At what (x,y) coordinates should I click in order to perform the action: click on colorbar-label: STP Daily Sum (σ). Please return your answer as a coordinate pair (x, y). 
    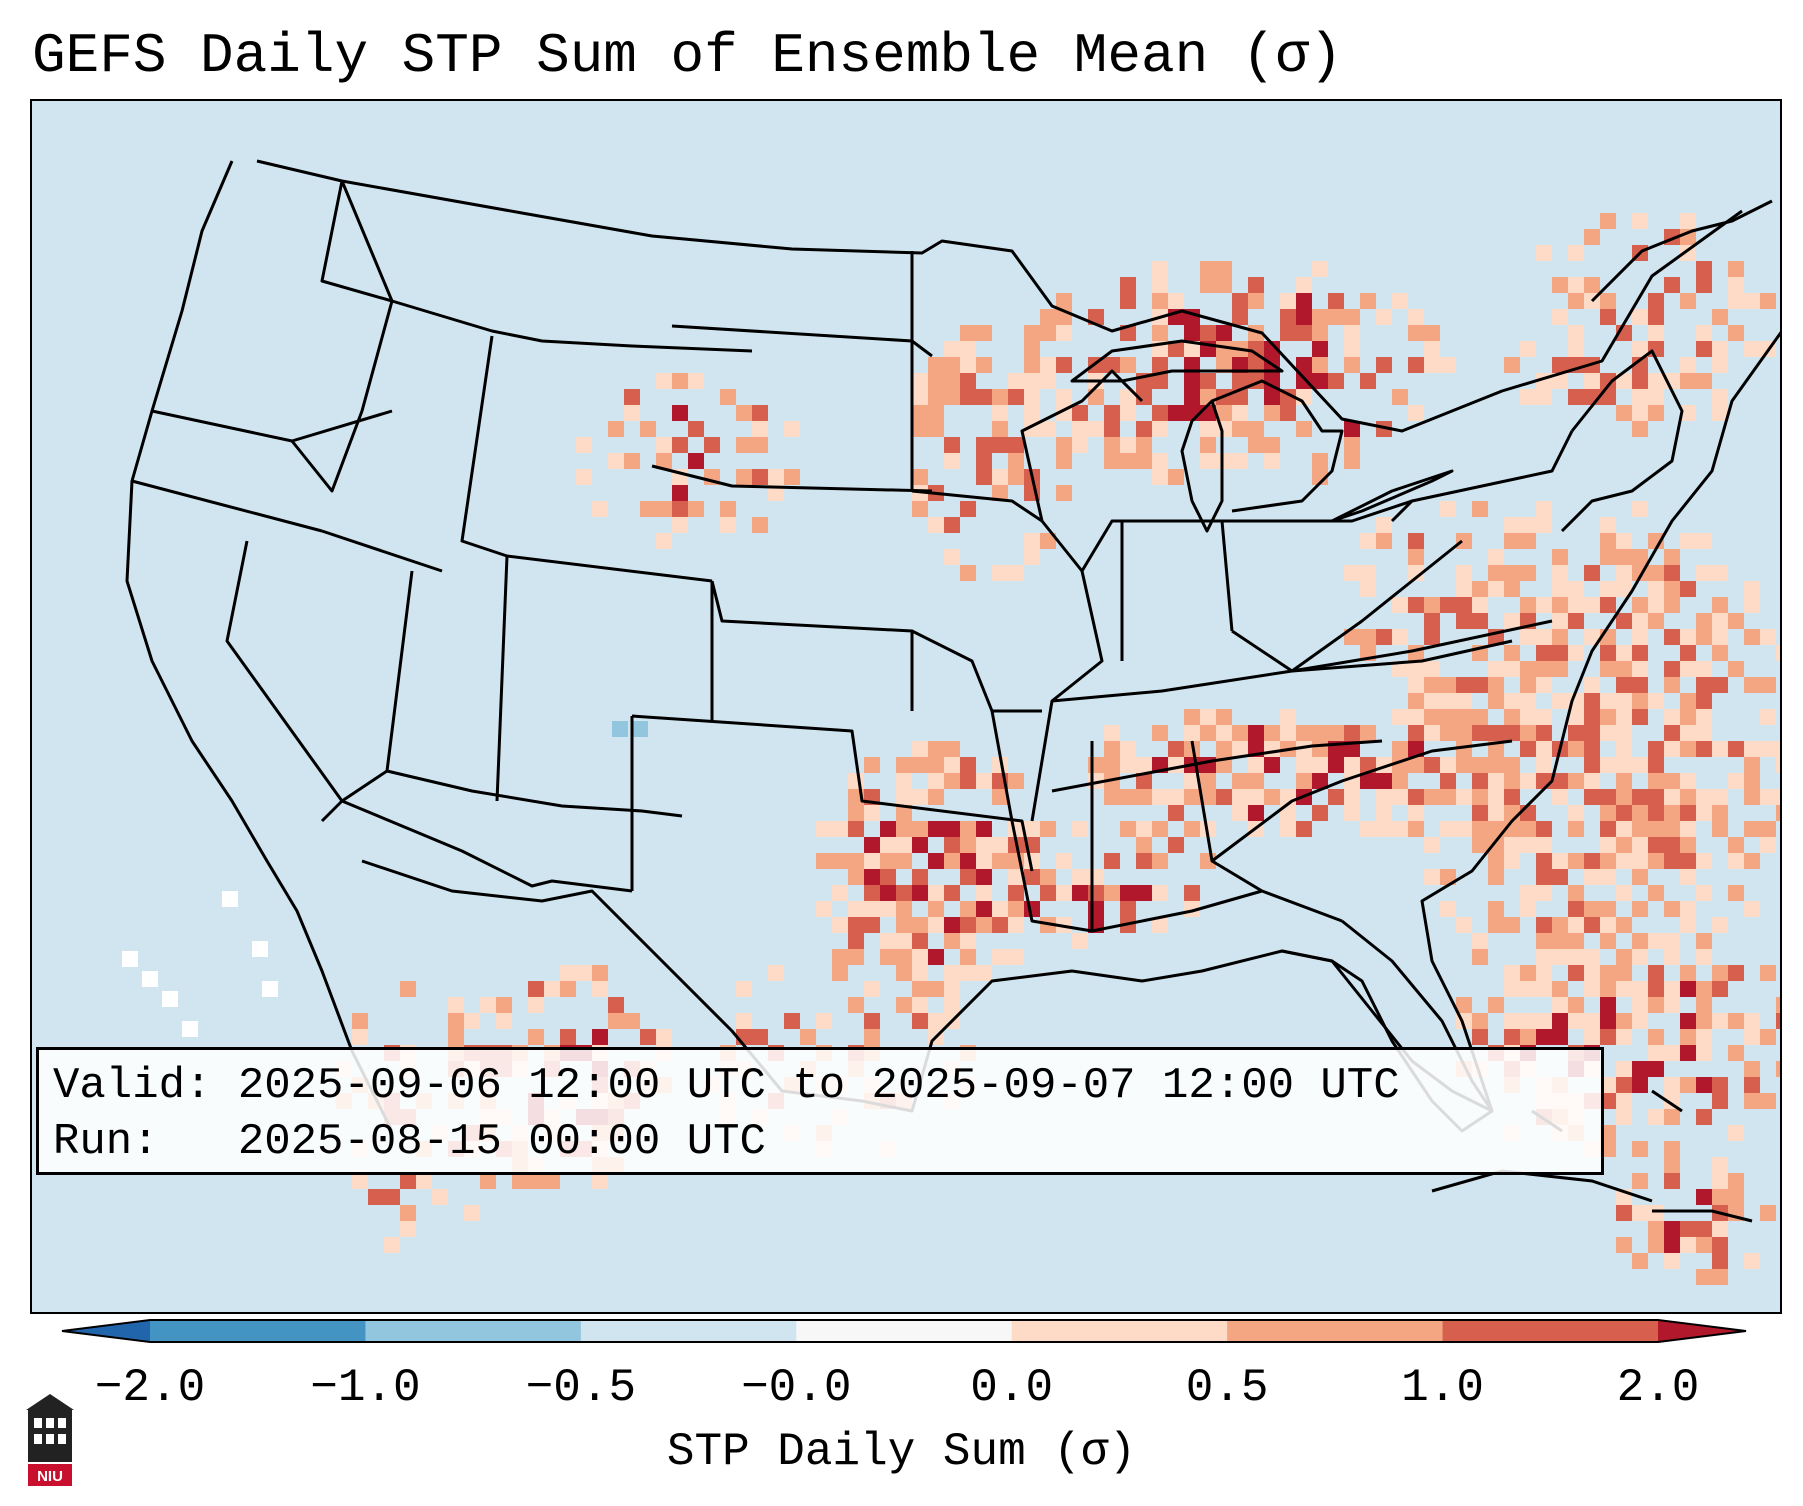
    Looking at the image, I should click on (901, 1452).